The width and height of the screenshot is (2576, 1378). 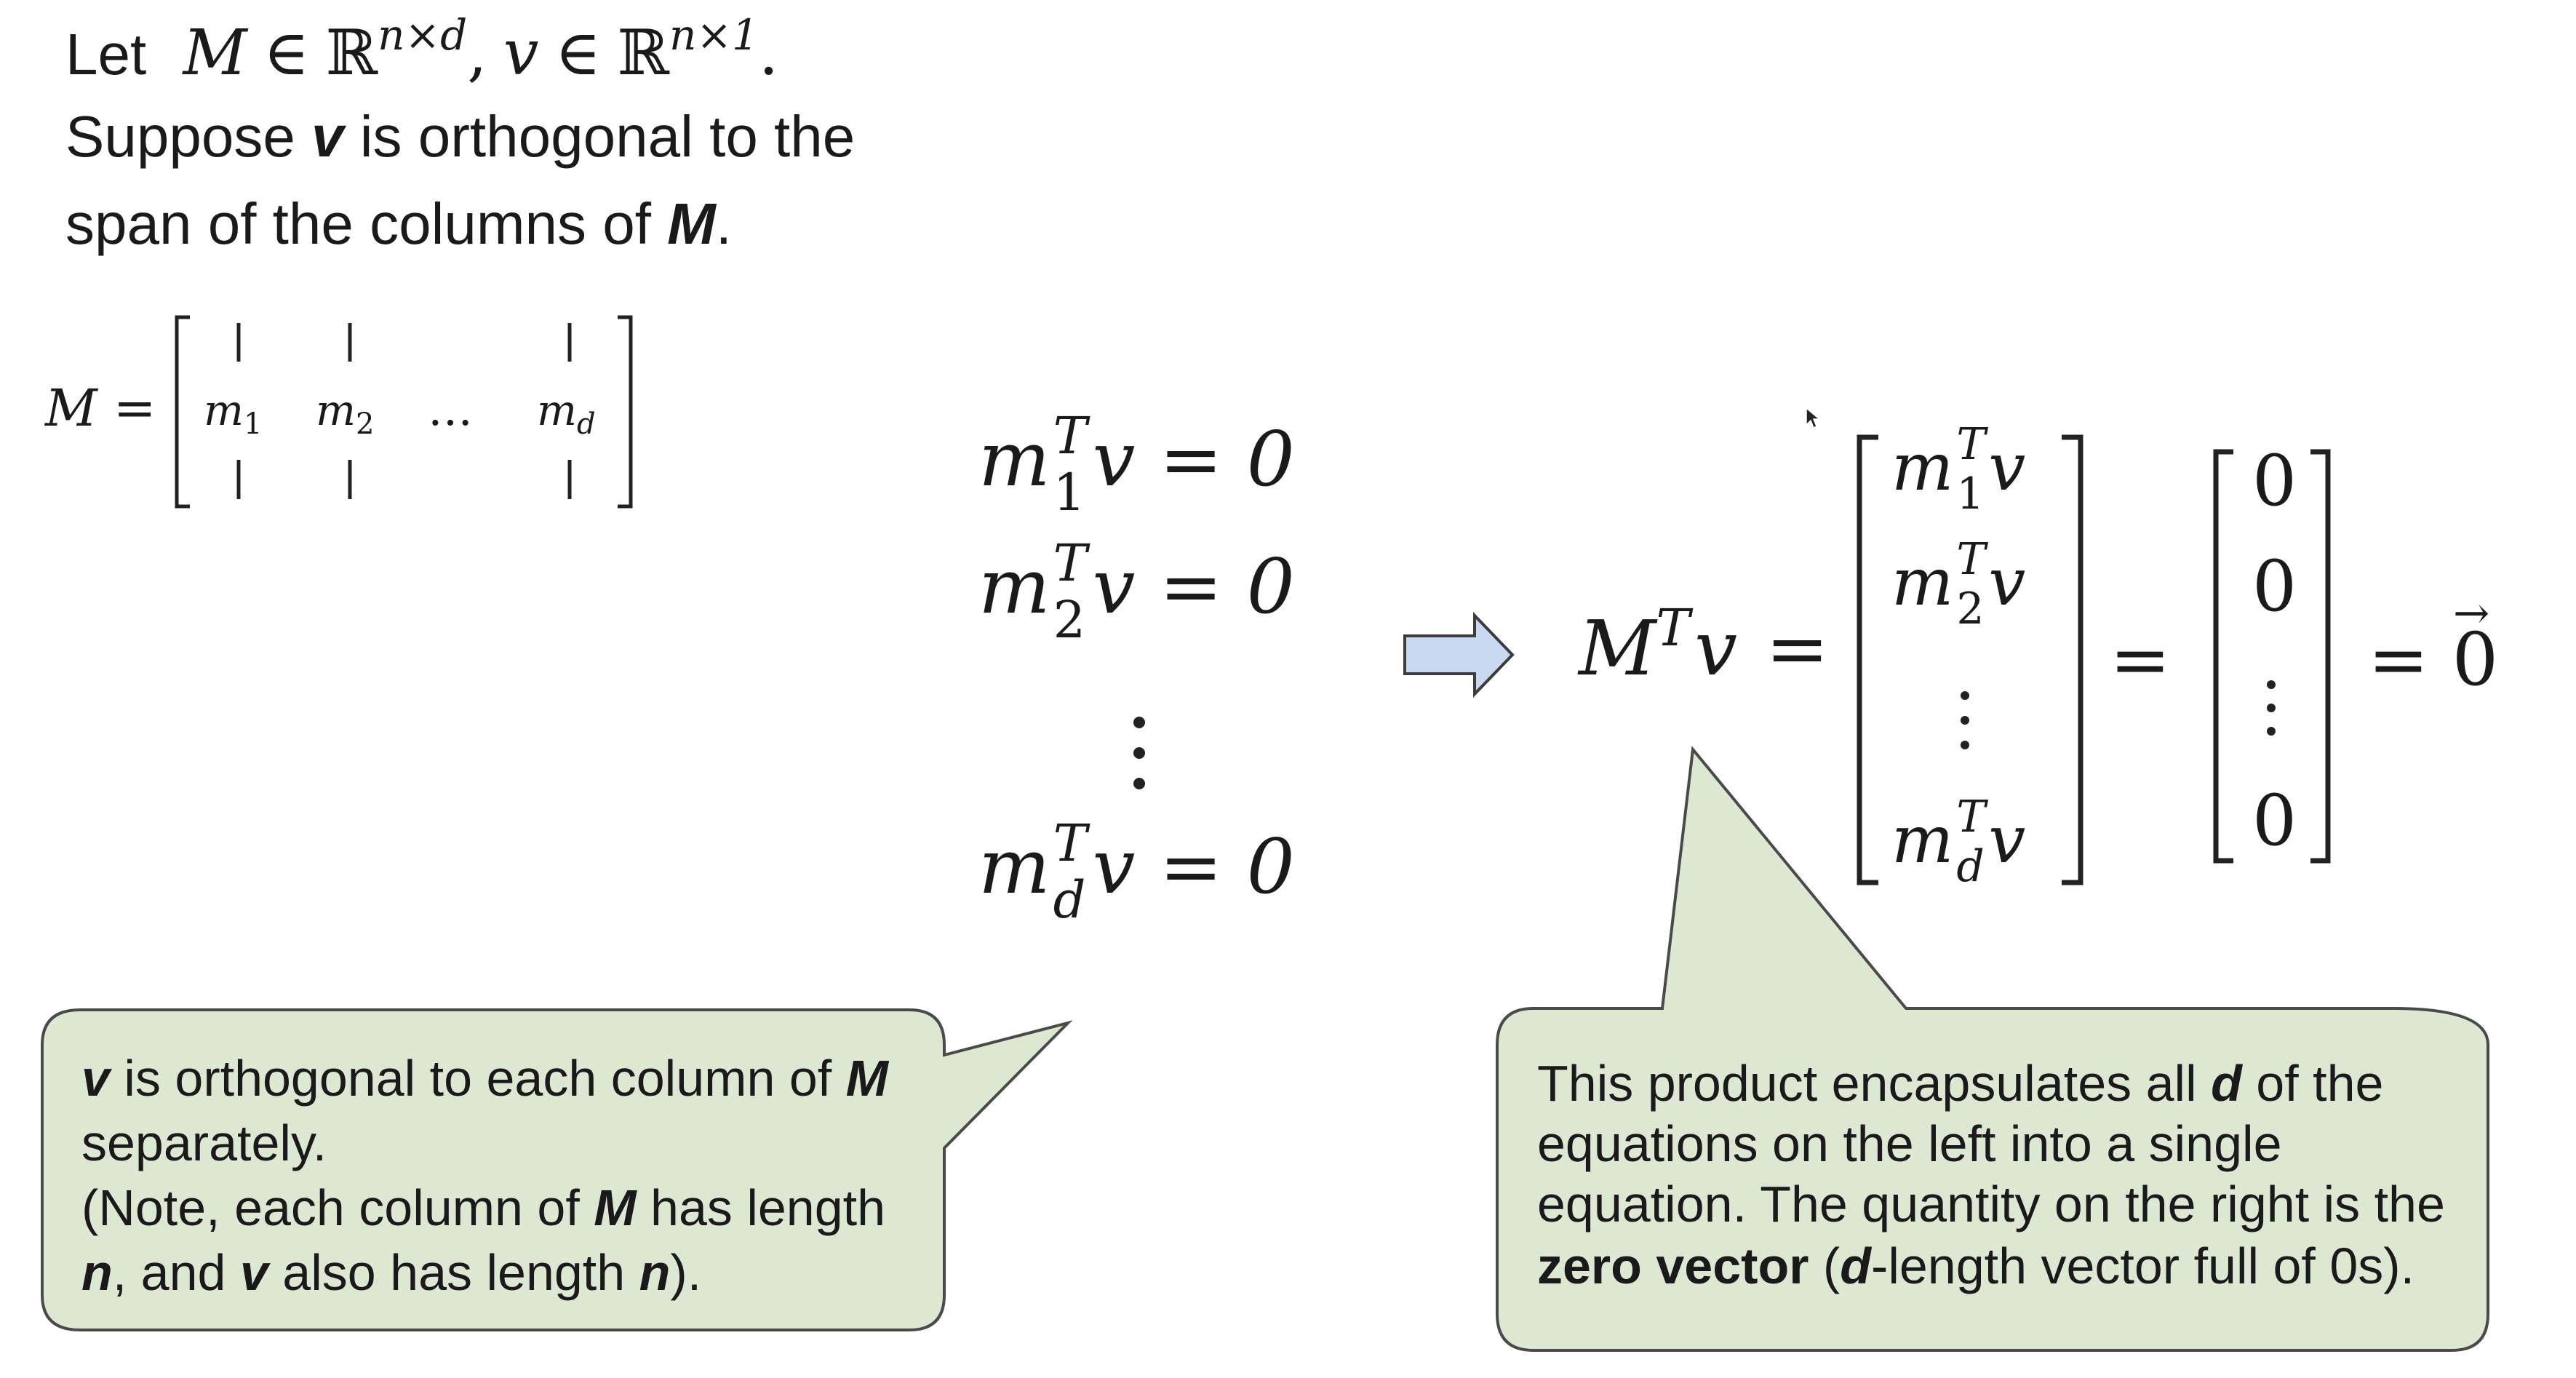 I want to click on zero-entry-n: 0, so click(x=2274, y=820).